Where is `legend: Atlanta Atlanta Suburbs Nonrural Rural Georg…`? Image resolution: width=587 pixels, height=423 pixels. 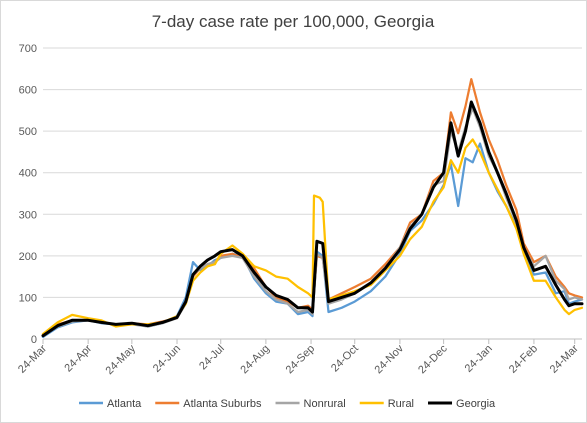
legend: Atlanta Atlanta Suburbs Nonrural Rural Georg… is located at coordinates (287, 404).